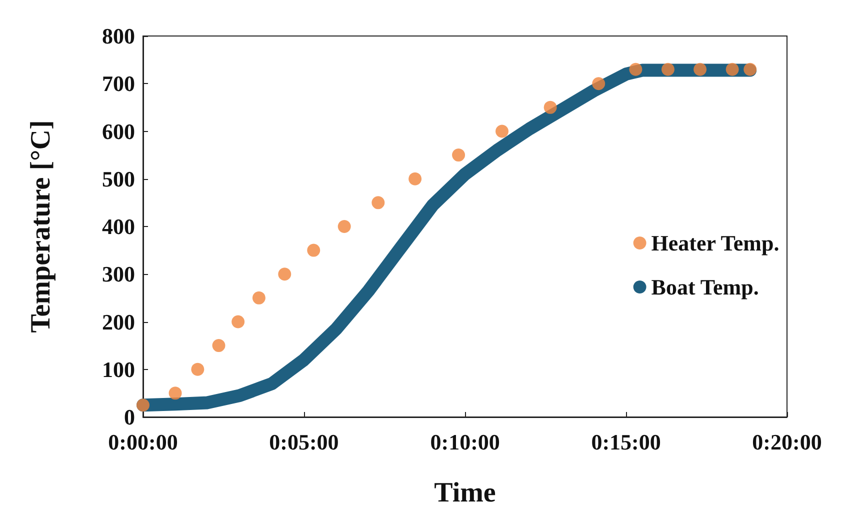 The width and height of the screenshot is (853, 530). Describe the element at coordinates (118, 226) in the screenshot. I see `y-tick-label: 400` at that location.